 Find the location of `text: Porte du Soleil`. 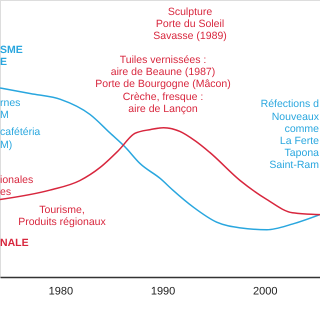

text: Porte du Soleil is located at coordinates (190, 24).